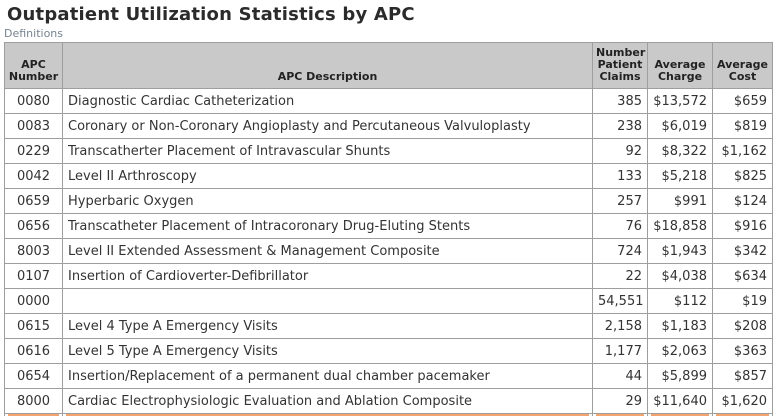 Image resolution: width=775 pixels, height=416 pixels. Describe the element at coordinates (680, 176) in the screenshot. I see `average-charge-cell: $5,218` at that location.